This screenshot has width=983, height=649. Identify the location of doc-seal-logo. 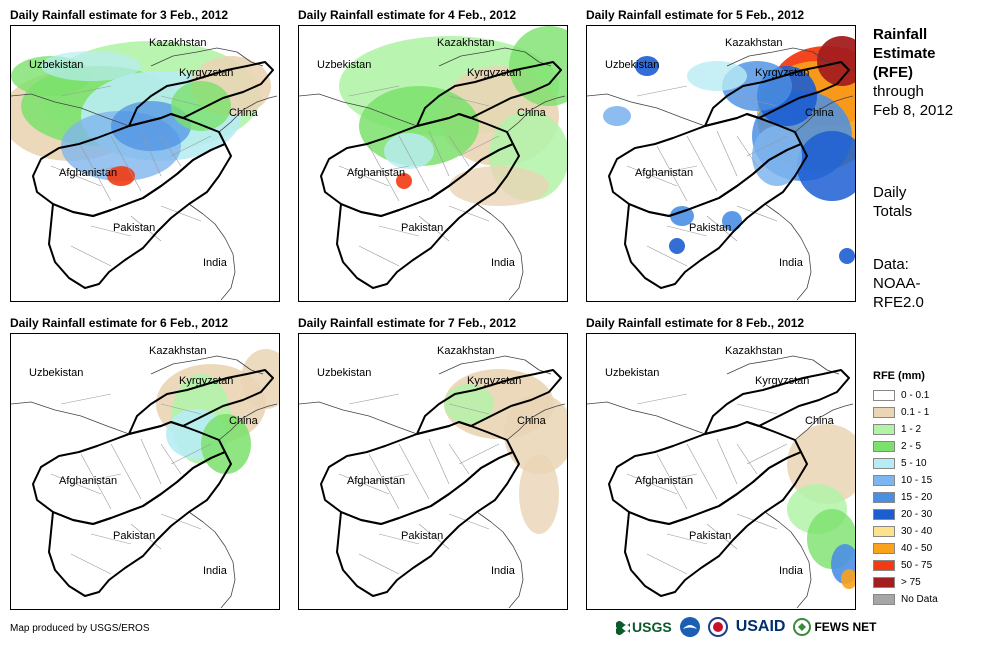
(717, 627).